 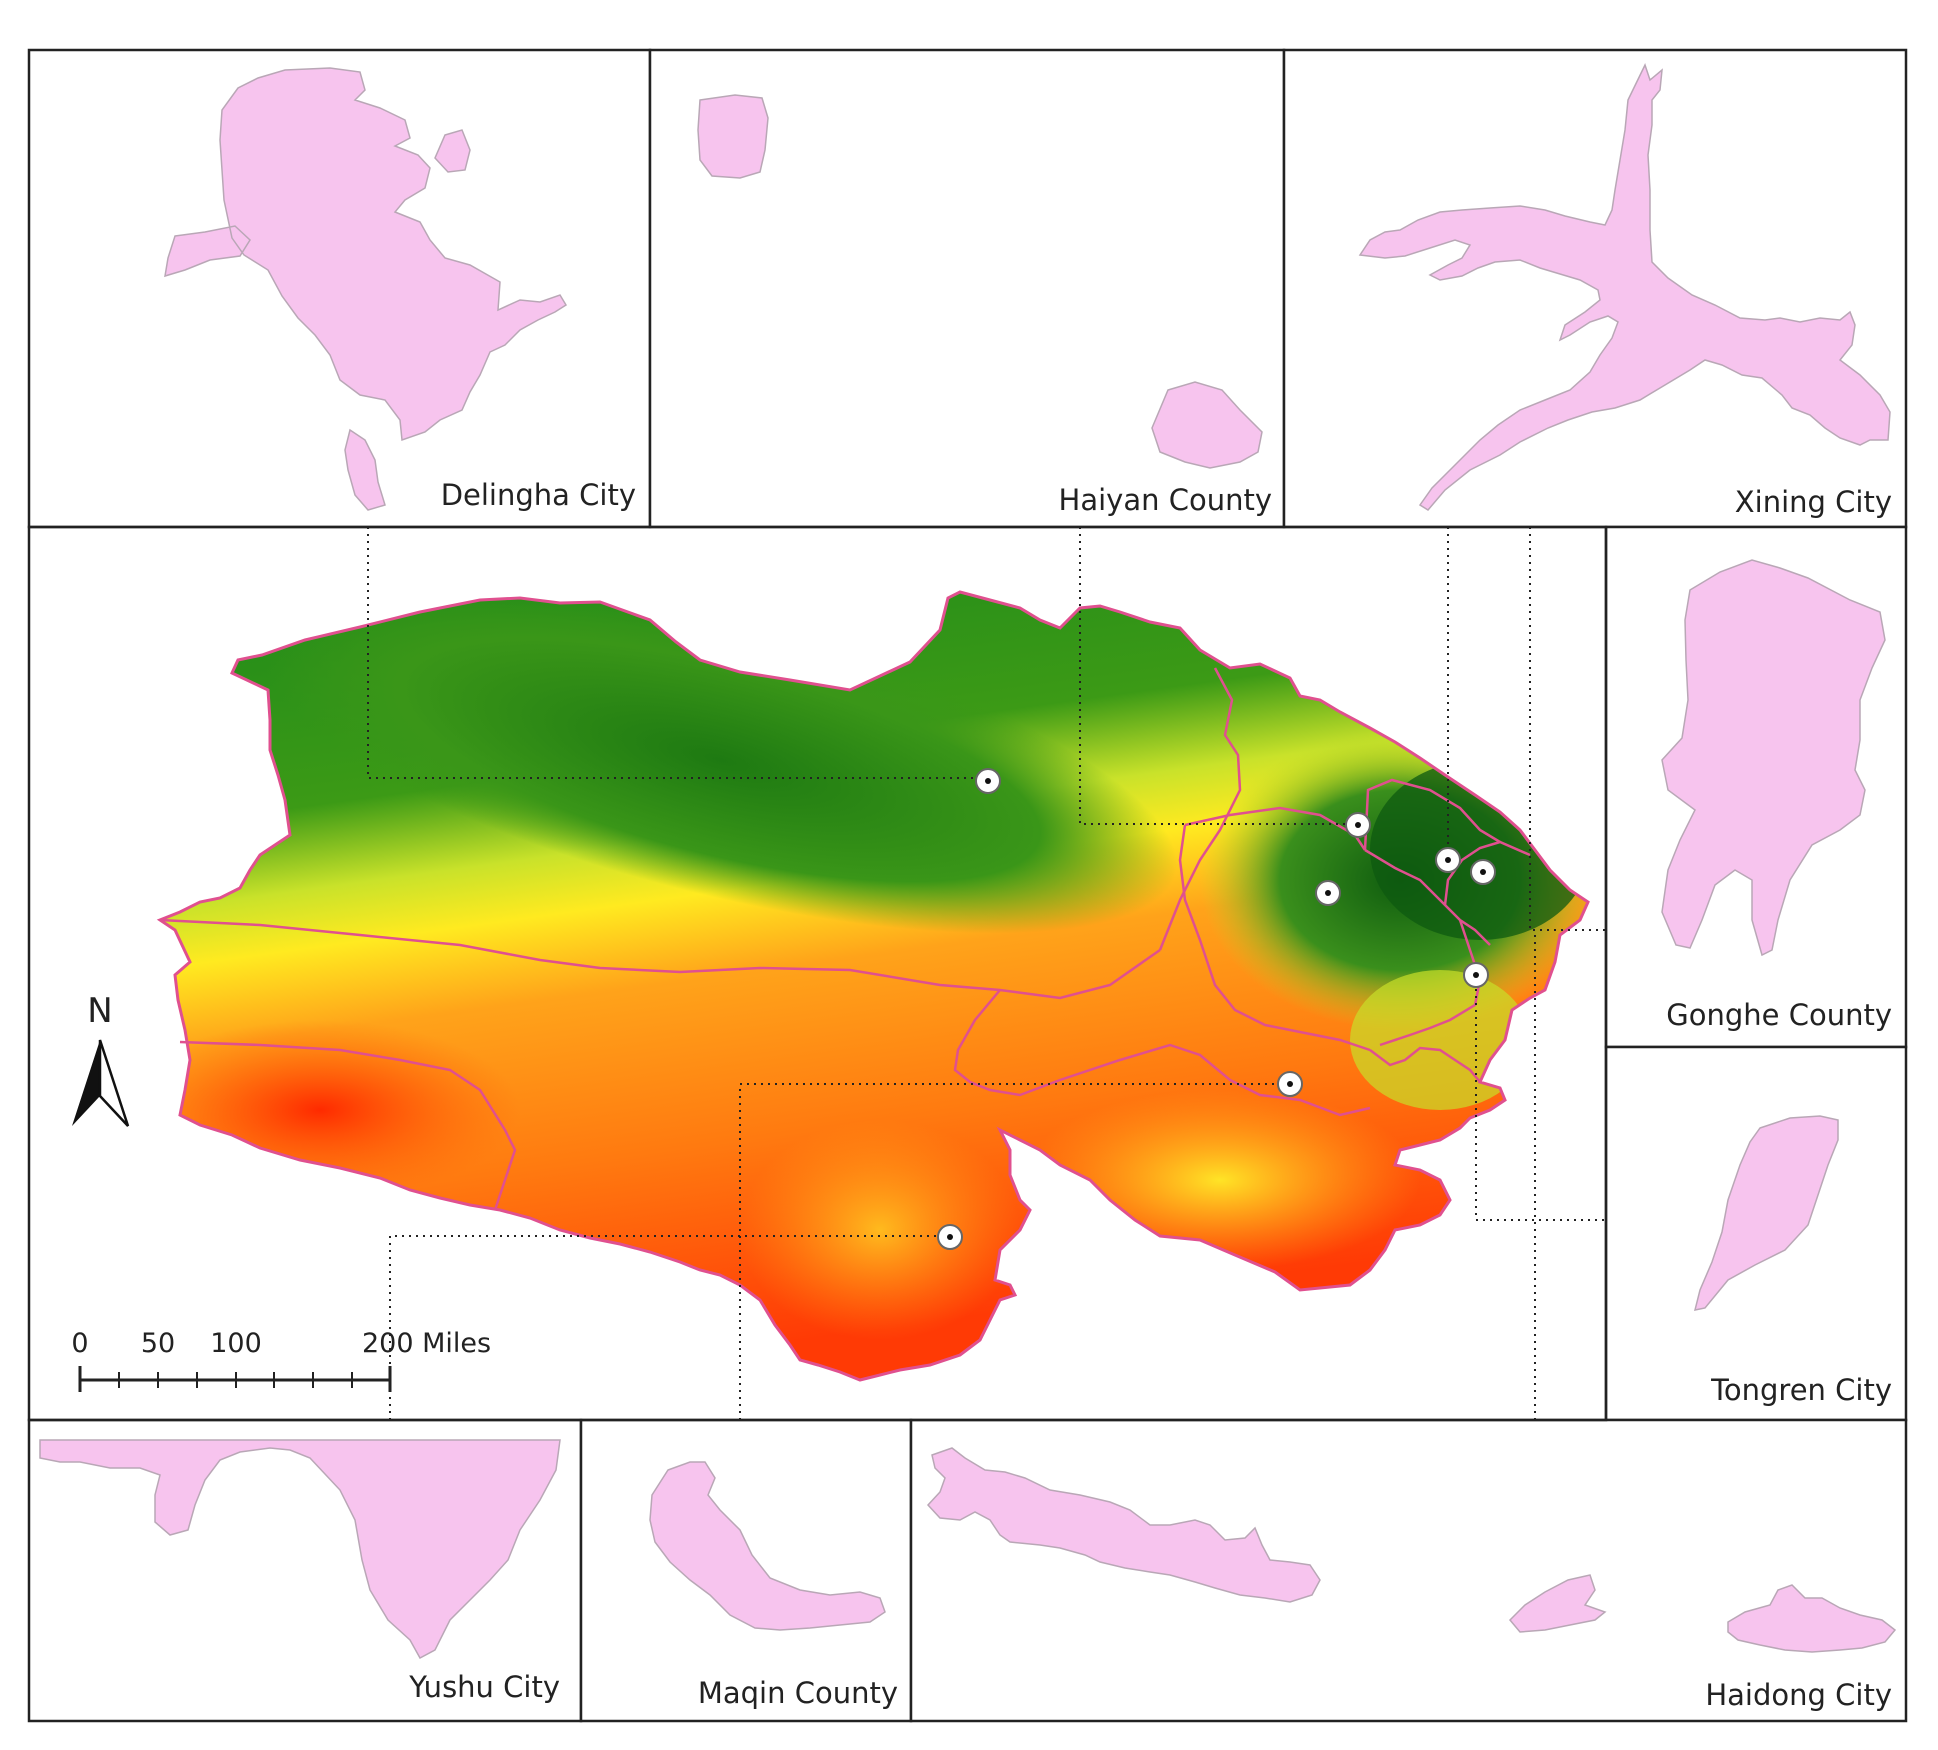 What do you see at coordinates (950, 1237) in the screenshot?
I see `site-marker-yushu` at bounding box center [950, 1237].